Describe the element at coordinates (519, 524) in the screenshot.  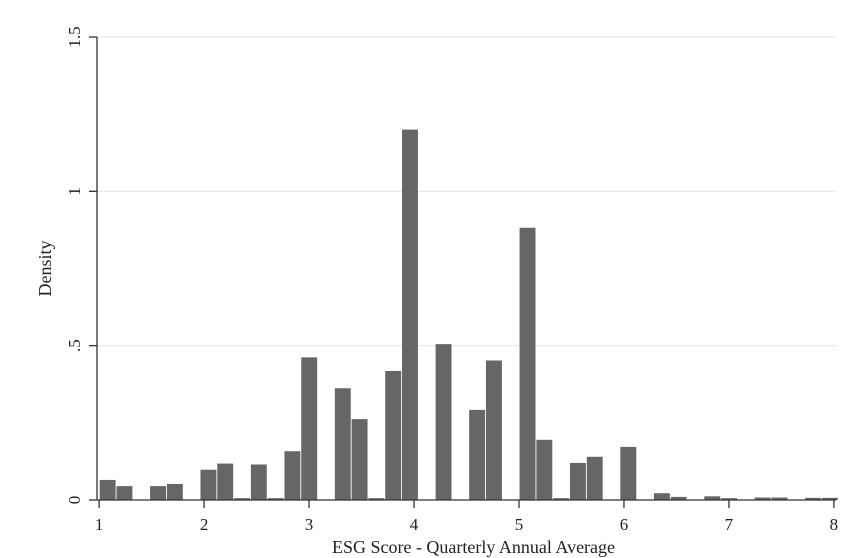
I see `x-tick-label: 5` at that location.